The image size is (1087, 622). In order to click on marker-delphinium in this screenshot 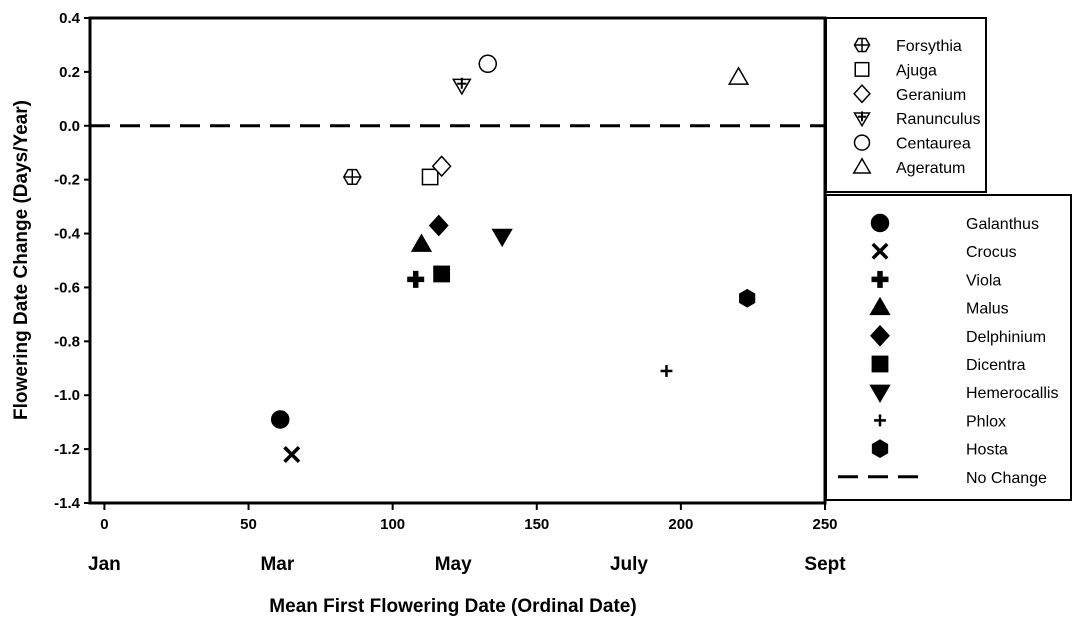, I will do `click(438, 225)`.